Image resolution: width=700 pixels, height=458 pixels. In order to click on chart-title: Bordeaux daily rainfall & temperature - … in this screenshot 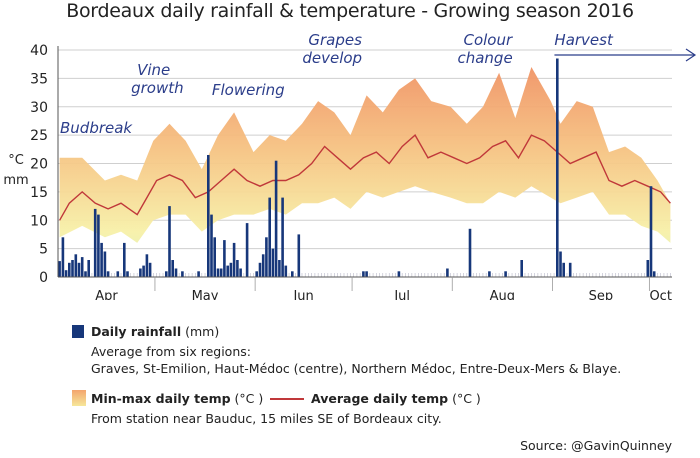, I will do `click(350, 11)`.